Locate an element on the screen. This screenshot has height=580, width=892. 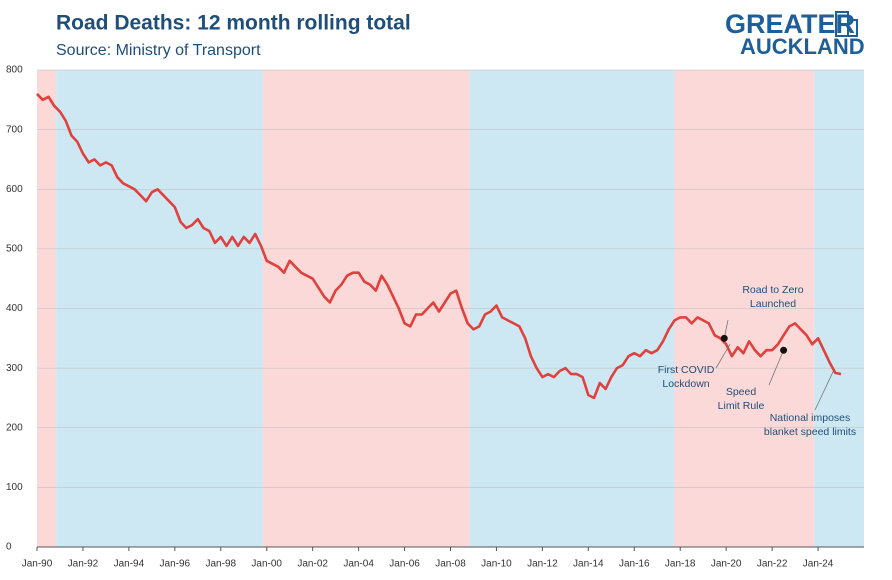
y-tick-label: 800 is located at coordinates (14, 70).